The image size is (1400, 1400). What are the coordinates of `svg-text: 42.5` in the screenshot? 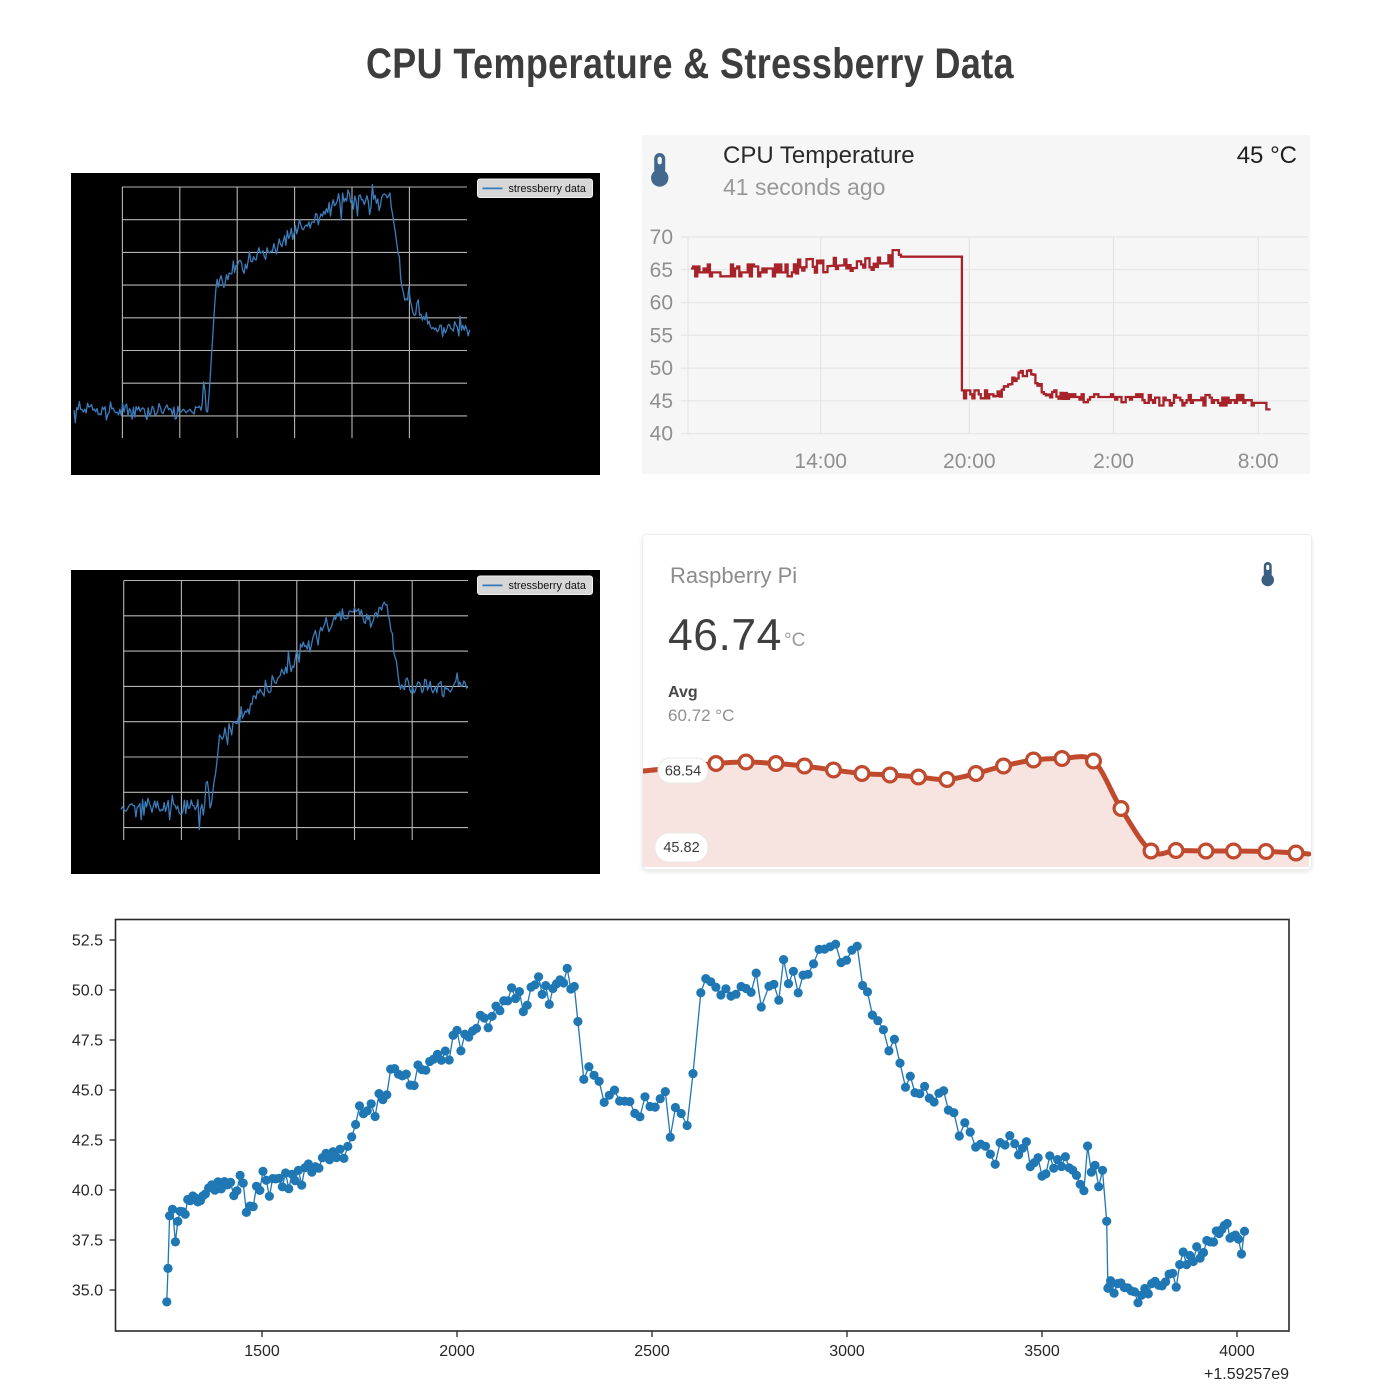 It's located at (87, 1141).